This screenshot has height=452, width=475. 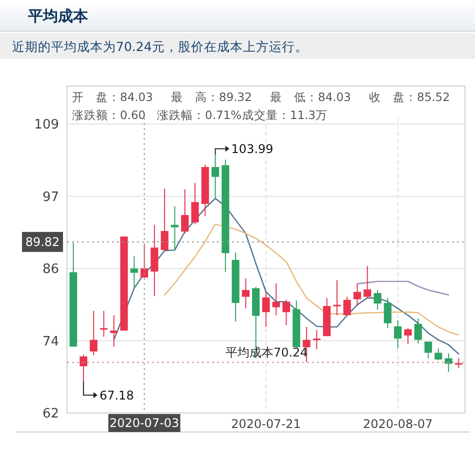 I want to click on x-tick-label: 2020-08-07, so click(x=397, y=424).